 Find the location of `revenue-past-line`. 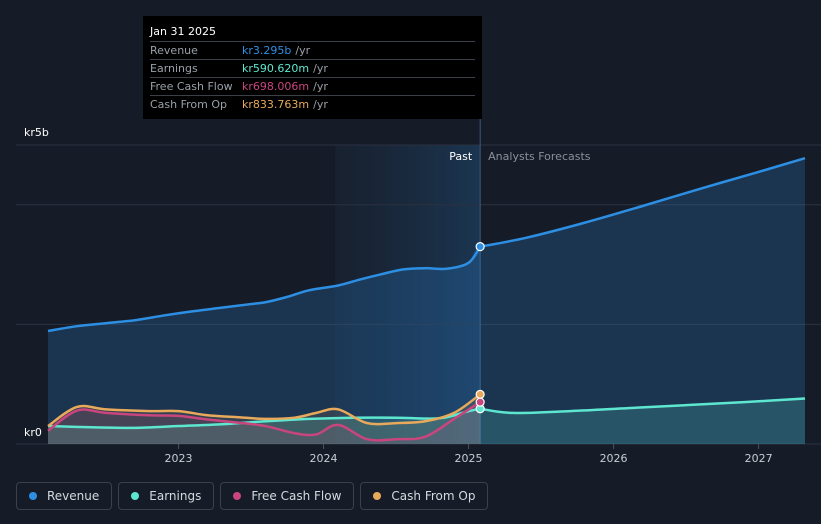

revenue-past-line is located at coordinates (264, 289).